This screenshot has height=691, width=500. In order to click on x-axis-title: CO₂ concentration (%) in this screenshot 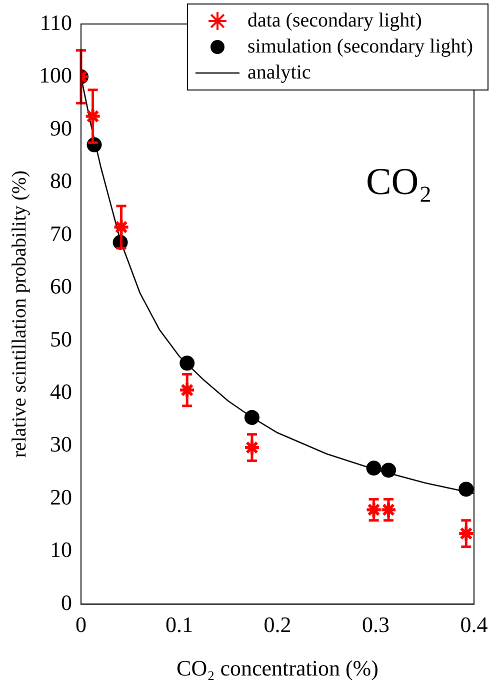, I will do `click(277, 668)`.